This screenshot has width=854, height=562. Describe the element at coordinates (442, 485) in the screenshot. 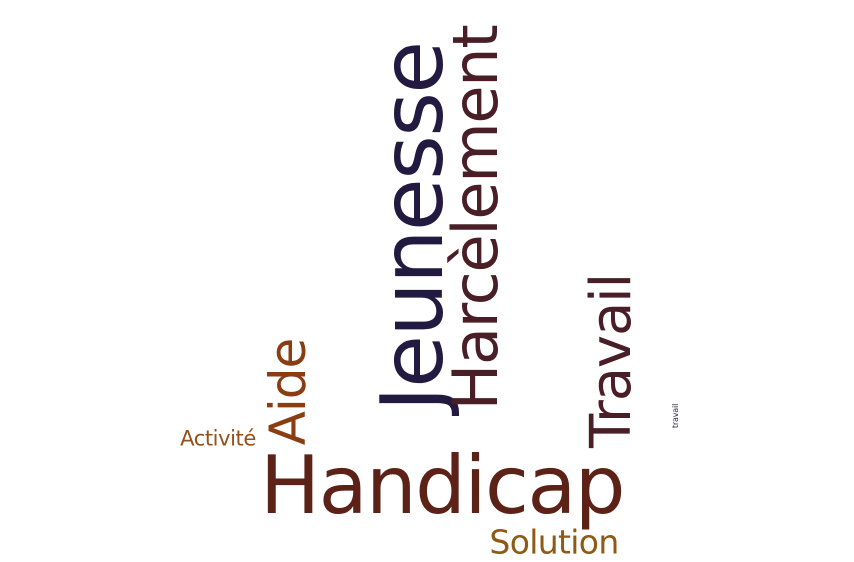

I see `word-handicap: Handicap` at that location.